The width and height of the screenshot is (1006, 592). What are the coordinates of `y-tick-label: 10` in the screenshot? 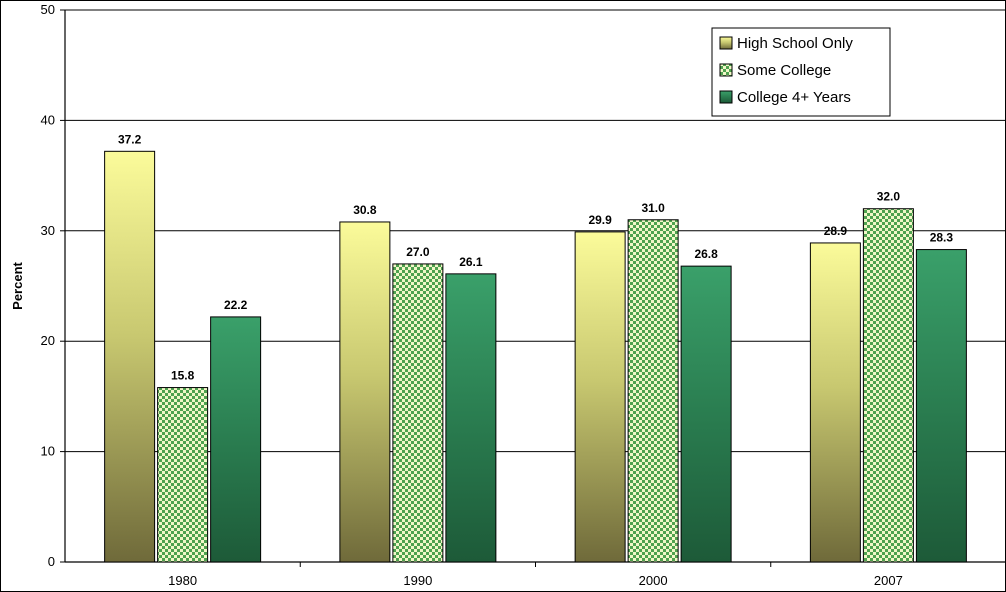 It's located at (48, 451).